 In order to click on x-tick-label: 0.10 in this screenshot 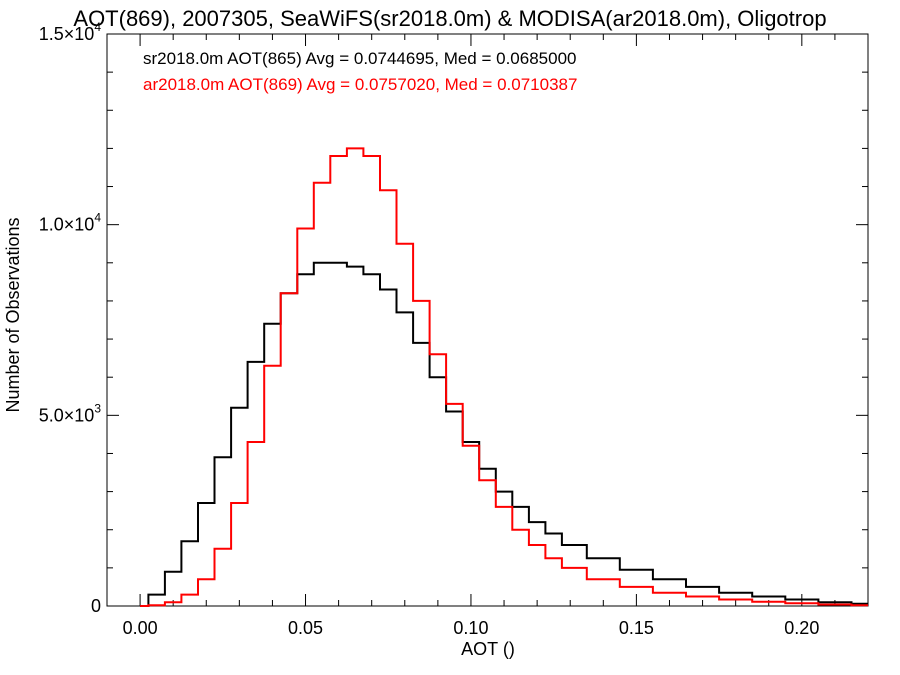, I will do `click(470, 628)`.